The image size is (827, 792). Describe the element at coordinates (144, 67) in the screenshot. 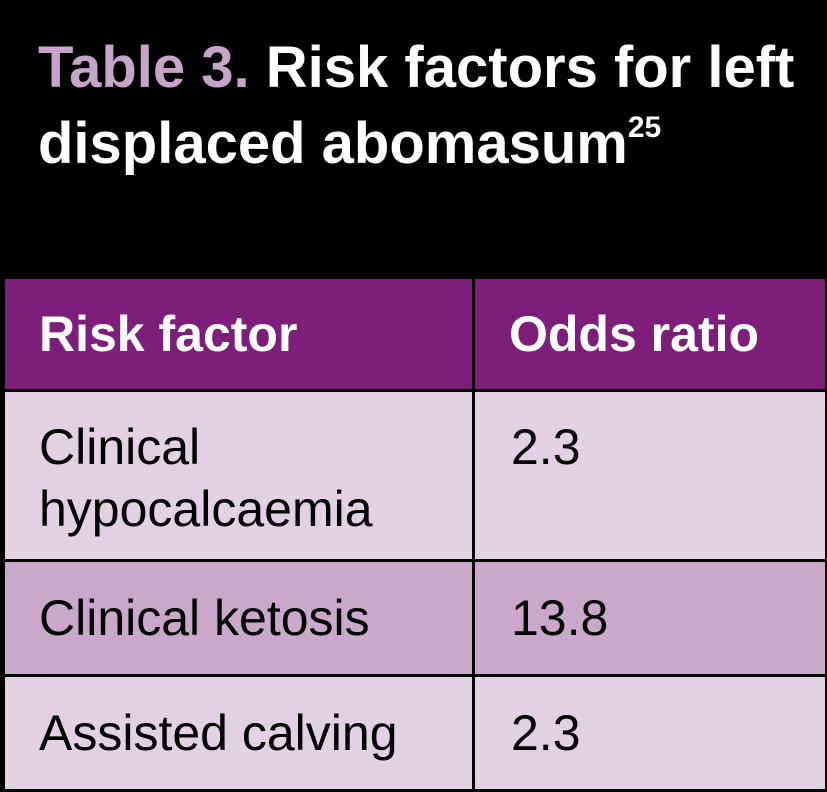

I see `table-number-label: Table 3.` at that location.